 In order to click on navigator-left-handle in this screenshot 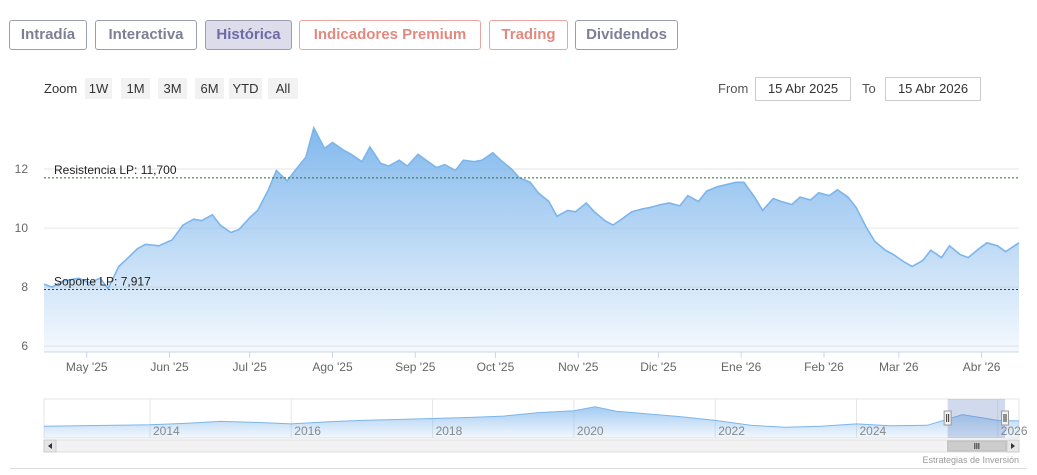, I will do `click(947, 418)`.